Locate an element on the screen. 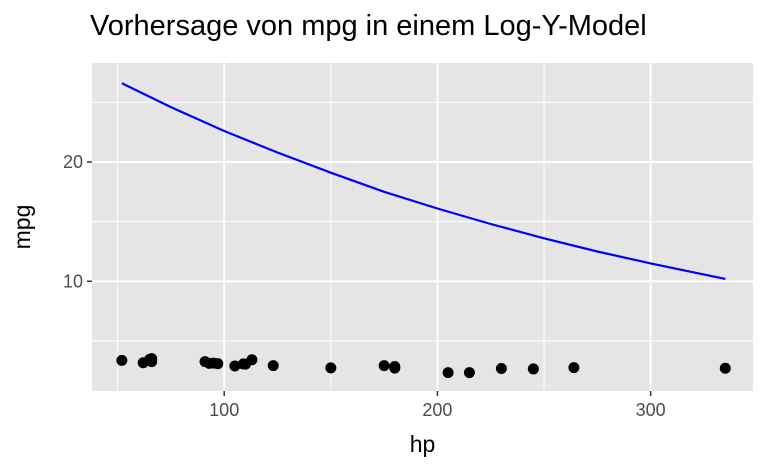 This screenshot has width=768, height=474. x-axis-label: hp is located at coordinates (423, 444).